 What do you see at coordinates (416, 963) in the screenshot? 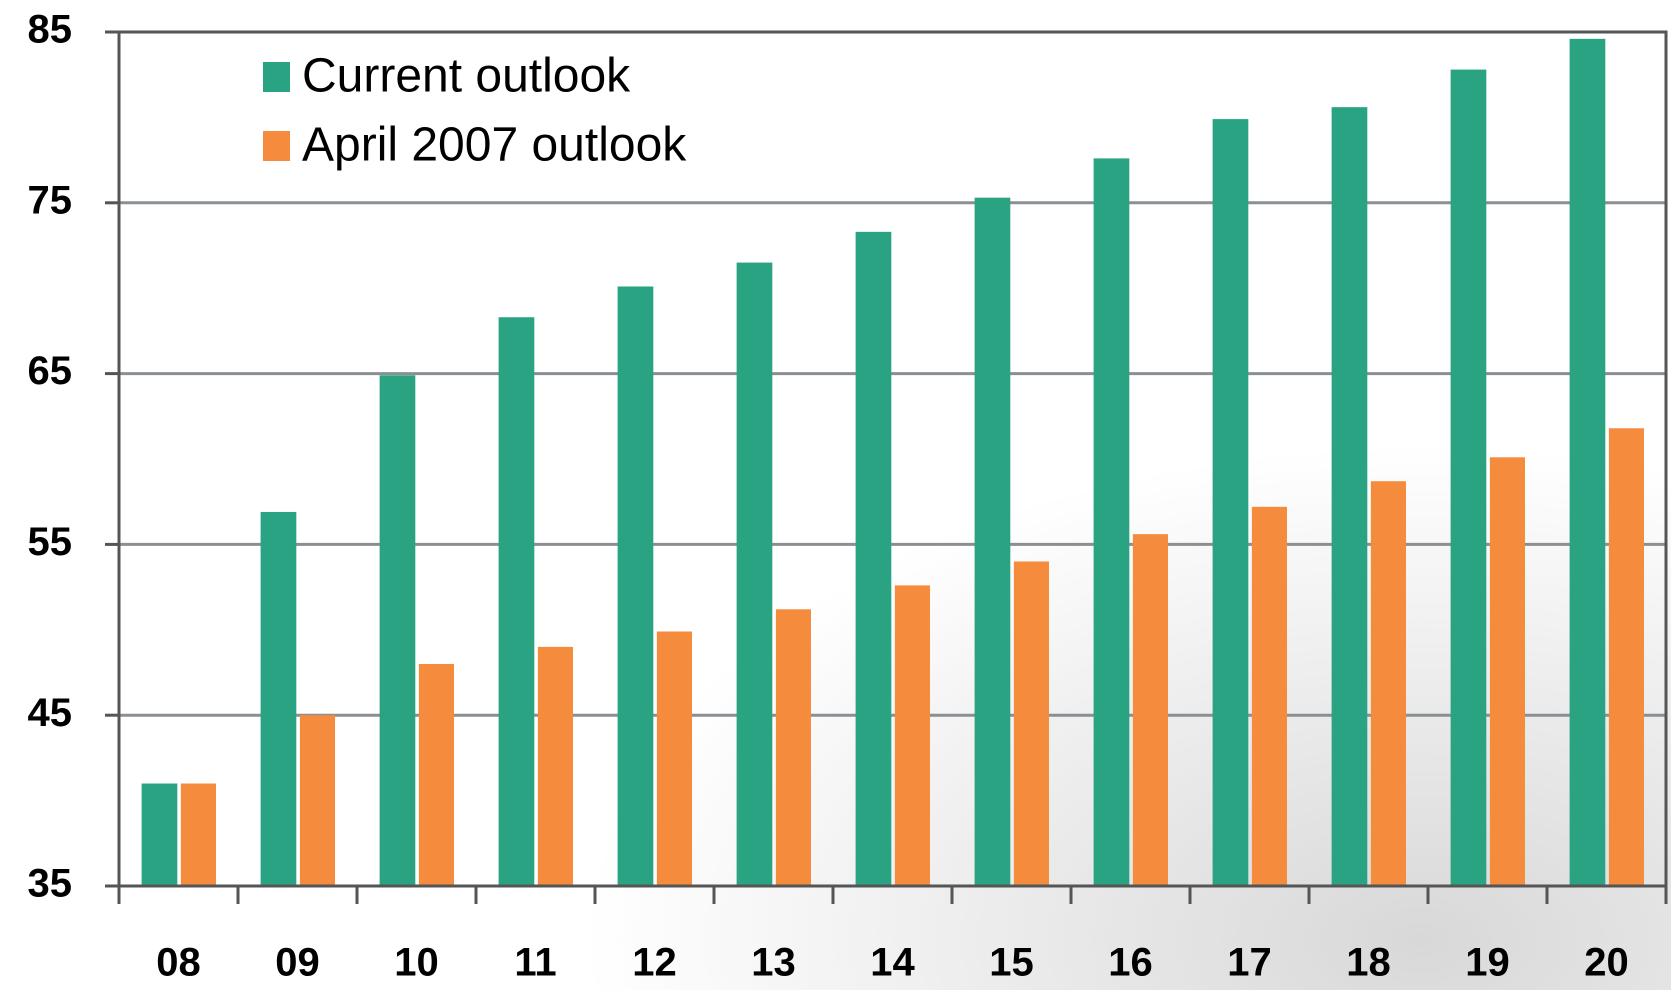
I see `x-tick-label: 10` at bounding box center [416, 963].